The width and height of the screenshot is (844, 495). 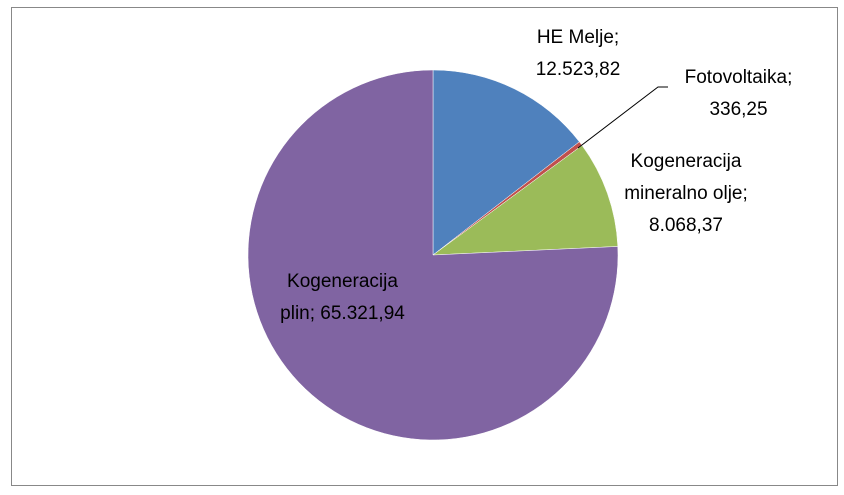 I want to click on value-label: 65.321,94, so click(x=362, y=313).